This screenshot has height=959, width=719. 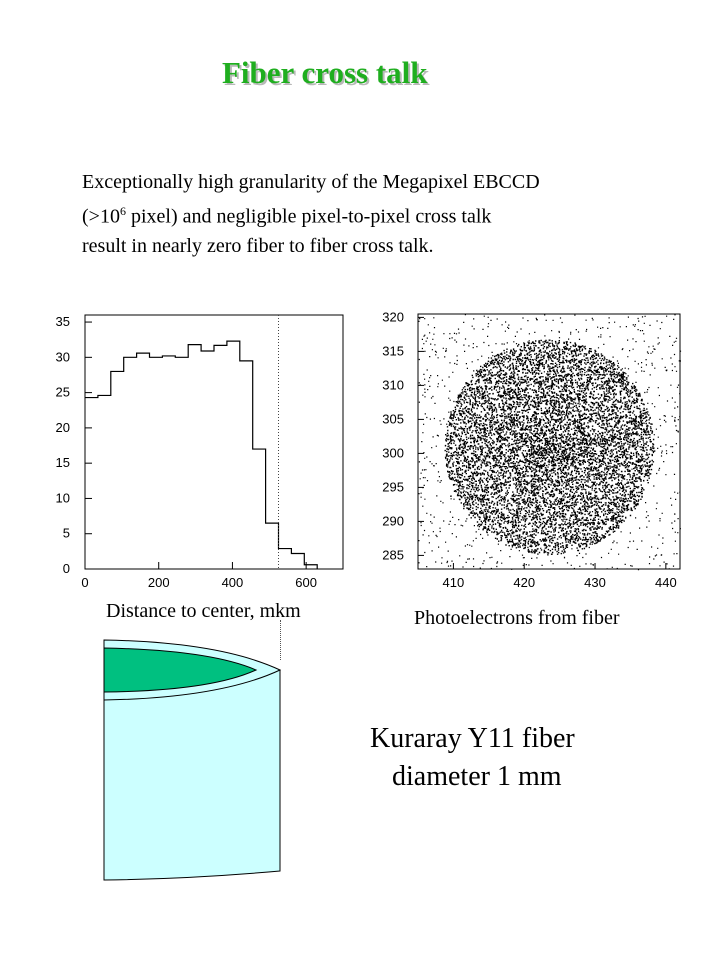 I want to click on fiber-label: Kuraray Y11 fiber diameter 1 mm, so click(x=490, y=758).